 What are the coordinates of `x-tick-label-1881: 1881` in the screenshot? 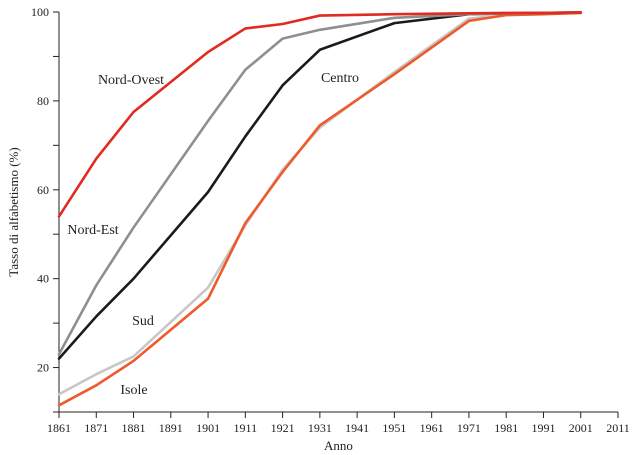 It's located at (134, 428).